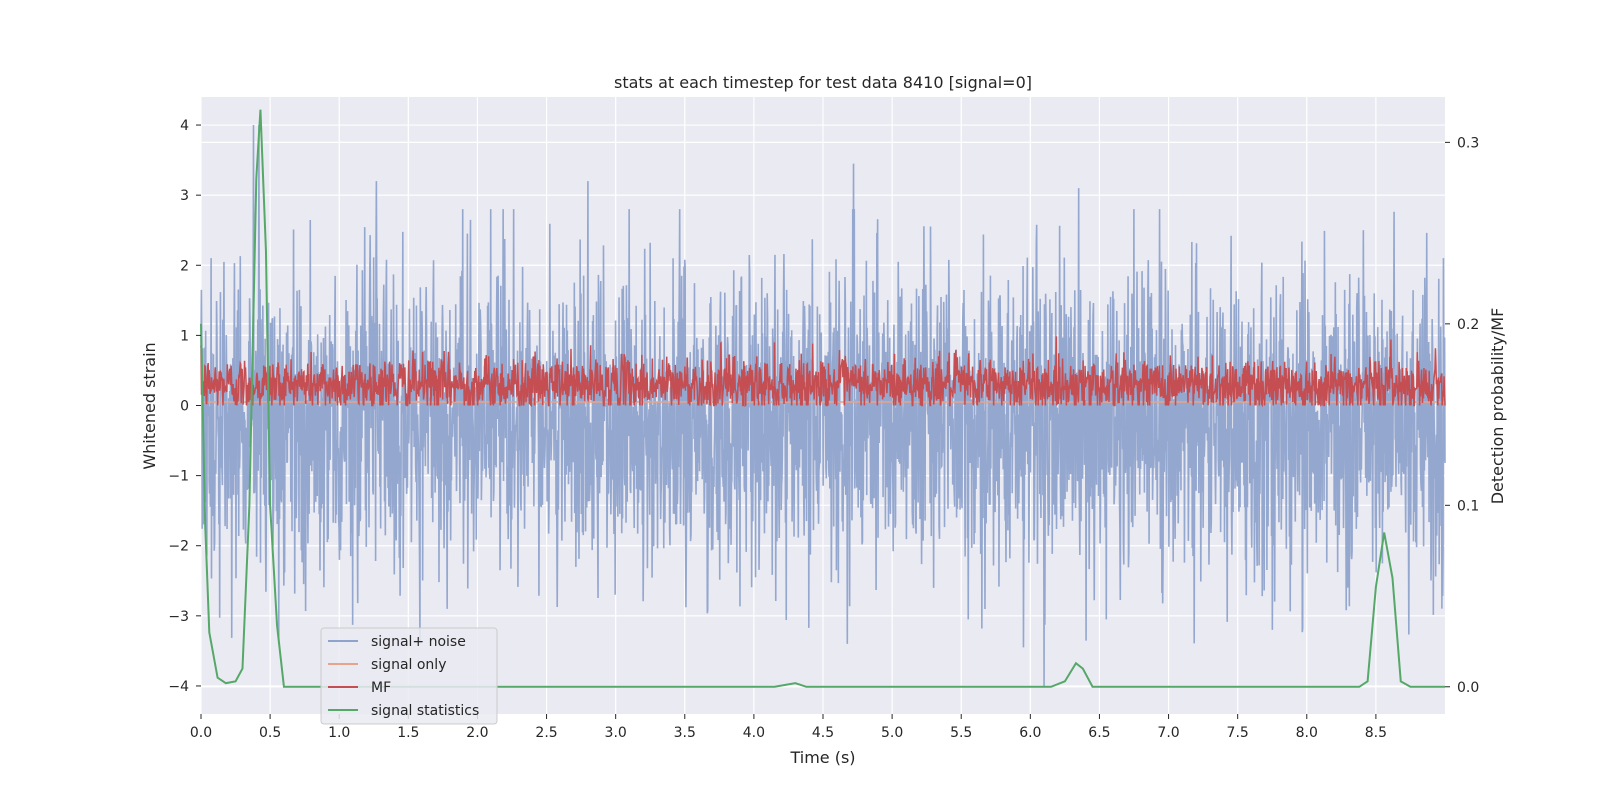  I want to click on y-left-tick-label: −3, so click(178, 617).